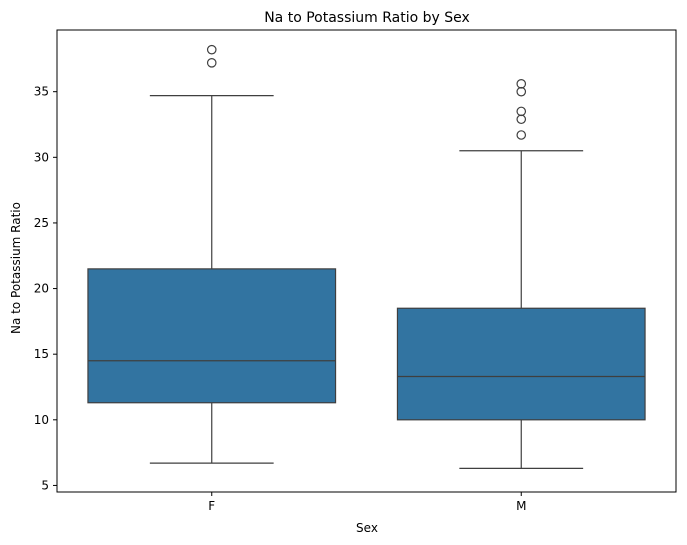  I want to click on y-tick-label: 15, so click(41, 354).